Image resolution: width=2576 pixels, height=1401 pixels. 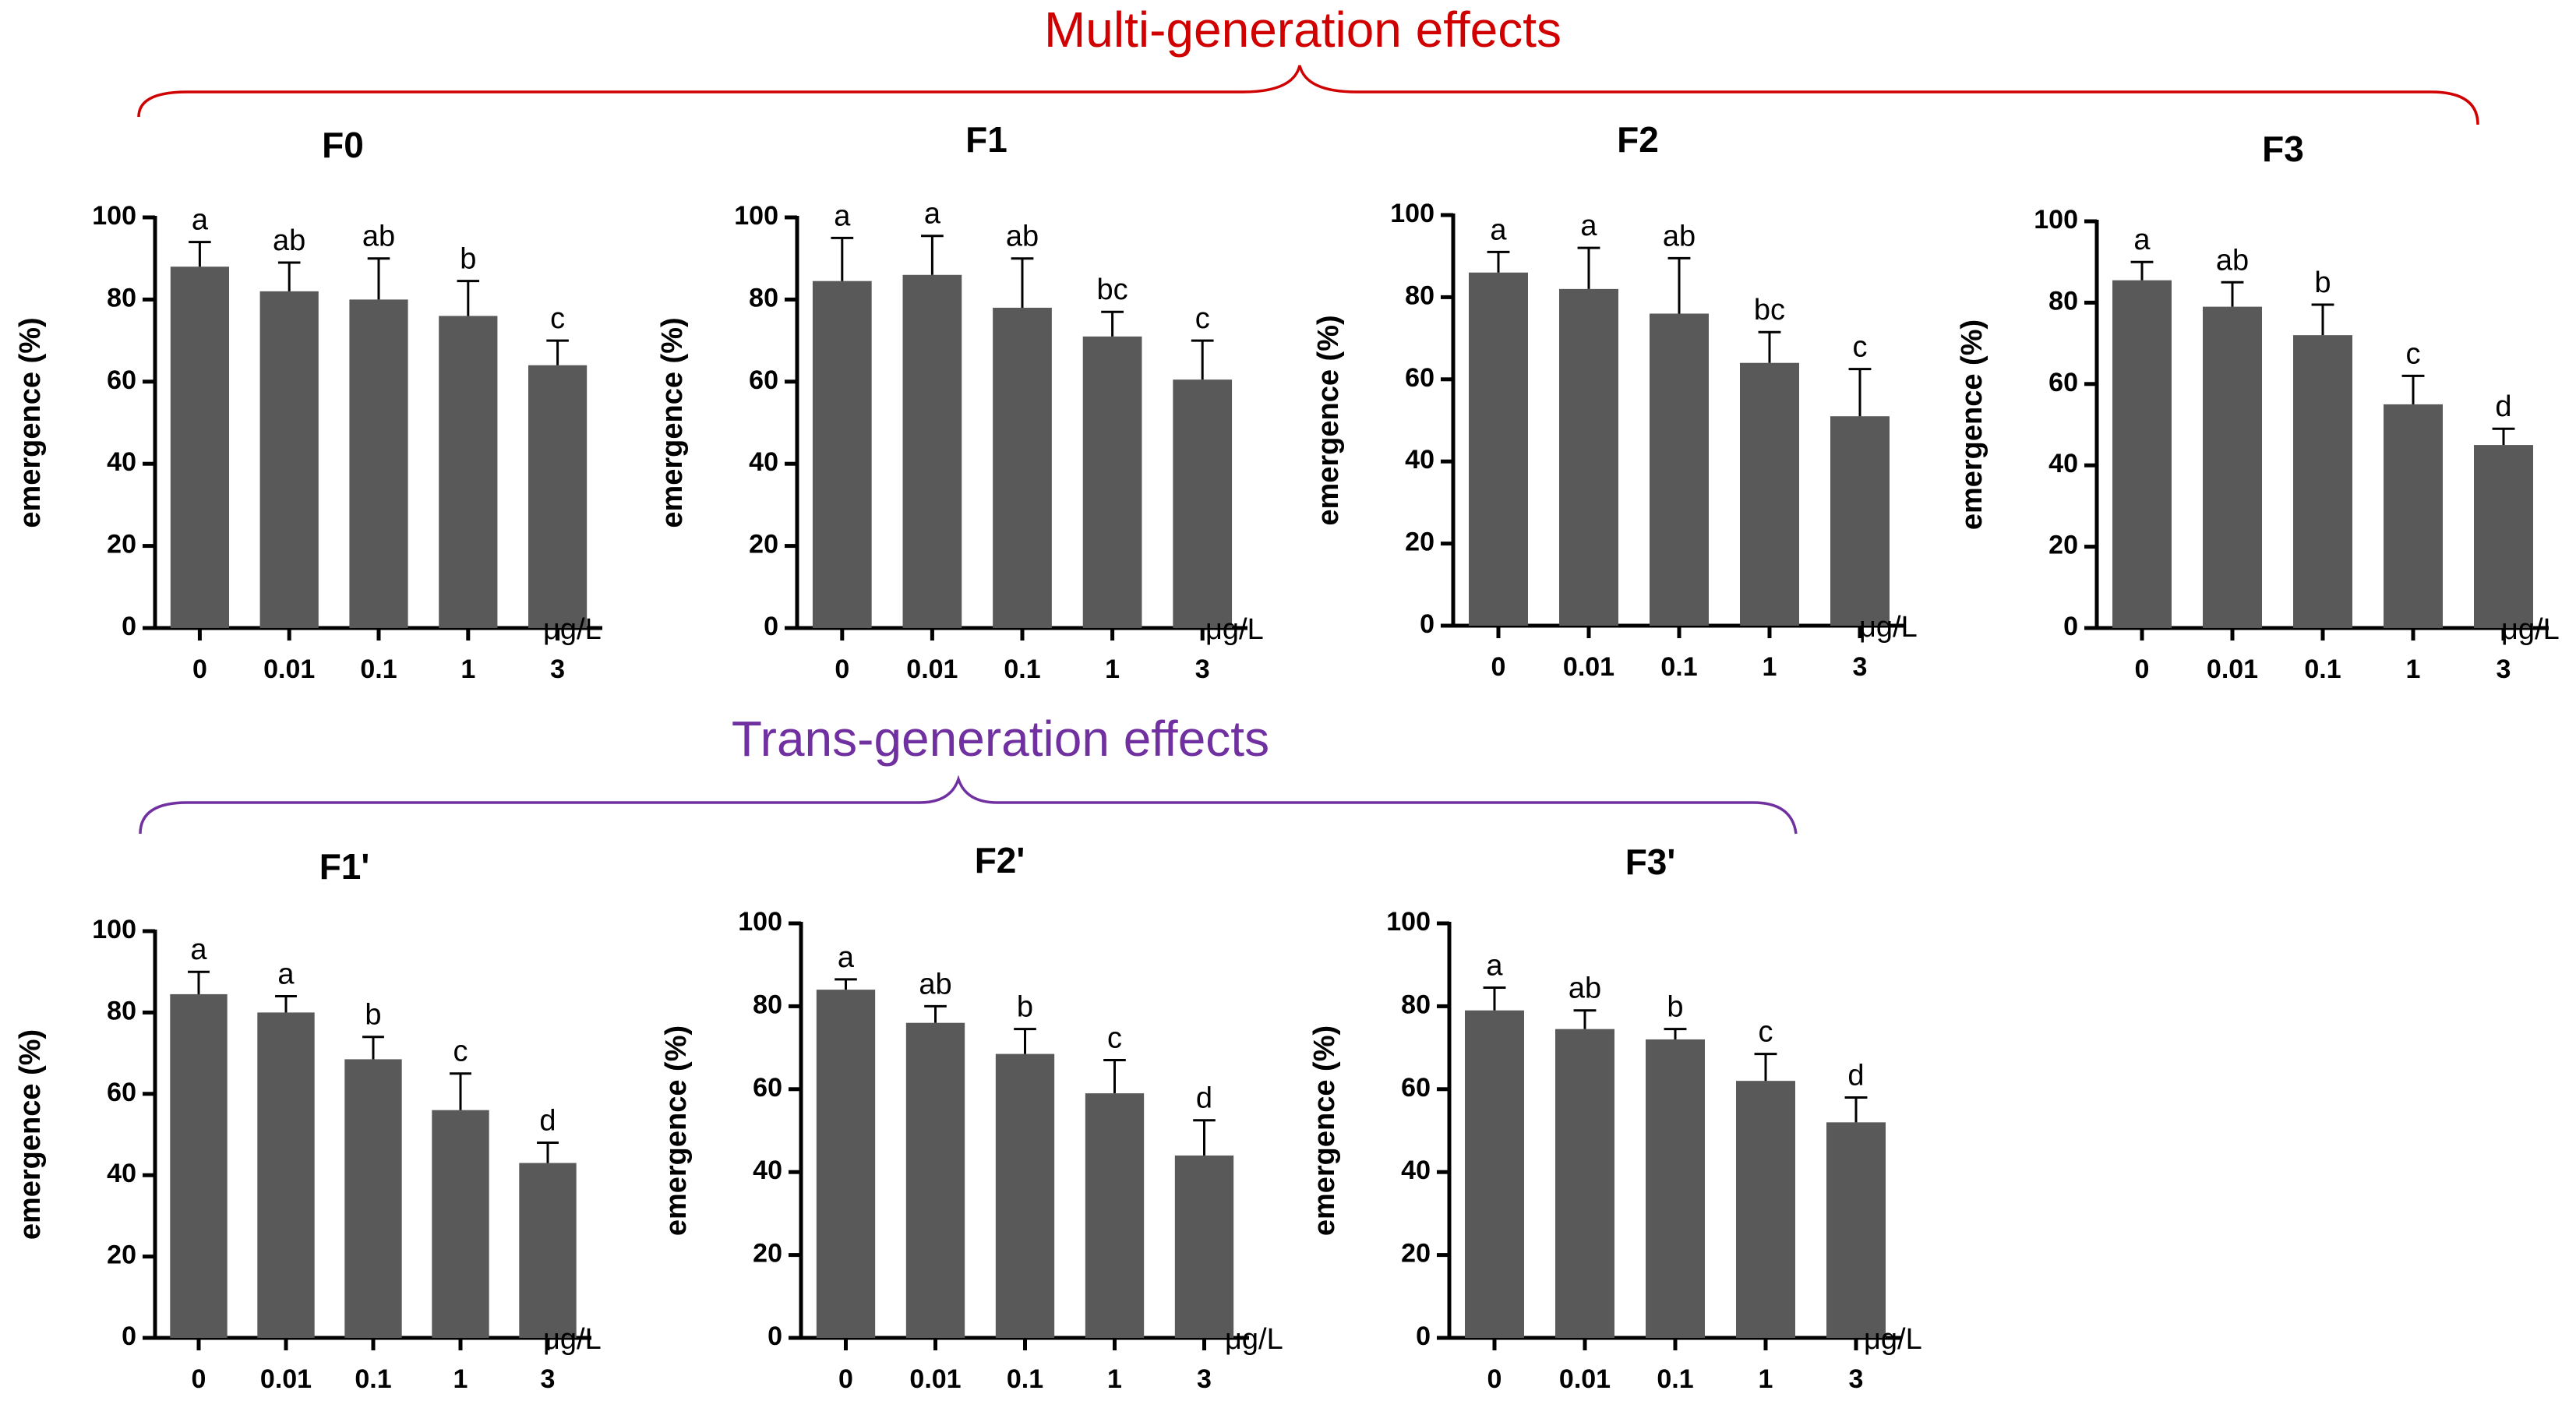 What do you see at coordinates (121, 1092) in the screenshot?
I see `panel-f1-prime-ytick-label: 60` at bounding box center [121, 1092].